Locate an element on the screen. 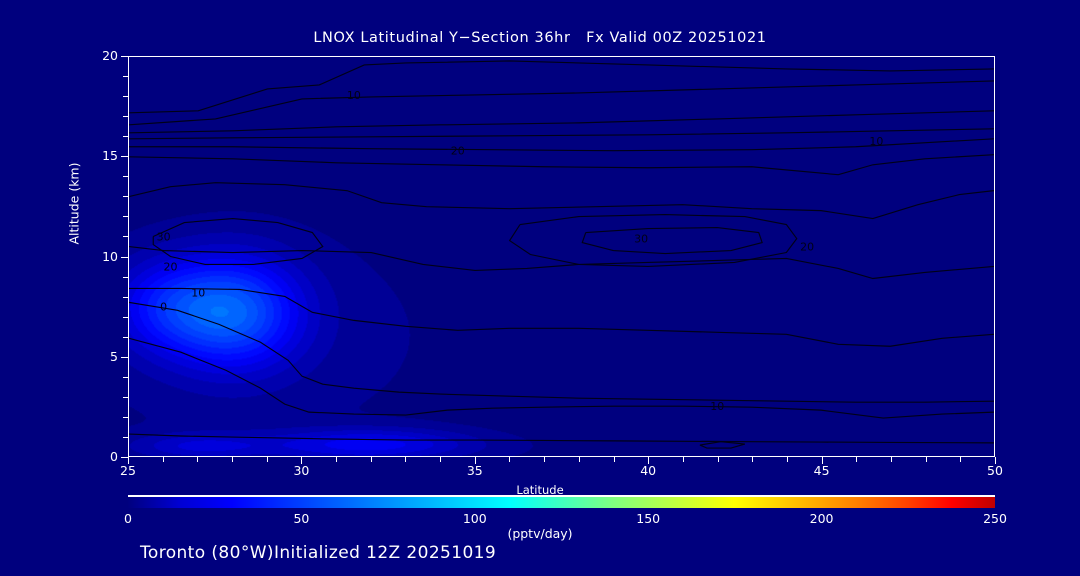  colorbar-tick-label: 250 is located at coordinates (995, 518).